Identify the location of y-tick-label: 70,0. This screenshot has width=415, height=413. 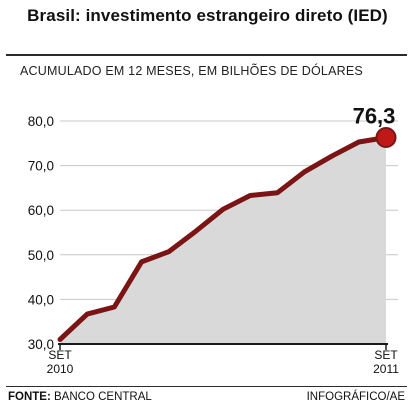
(41, 166).